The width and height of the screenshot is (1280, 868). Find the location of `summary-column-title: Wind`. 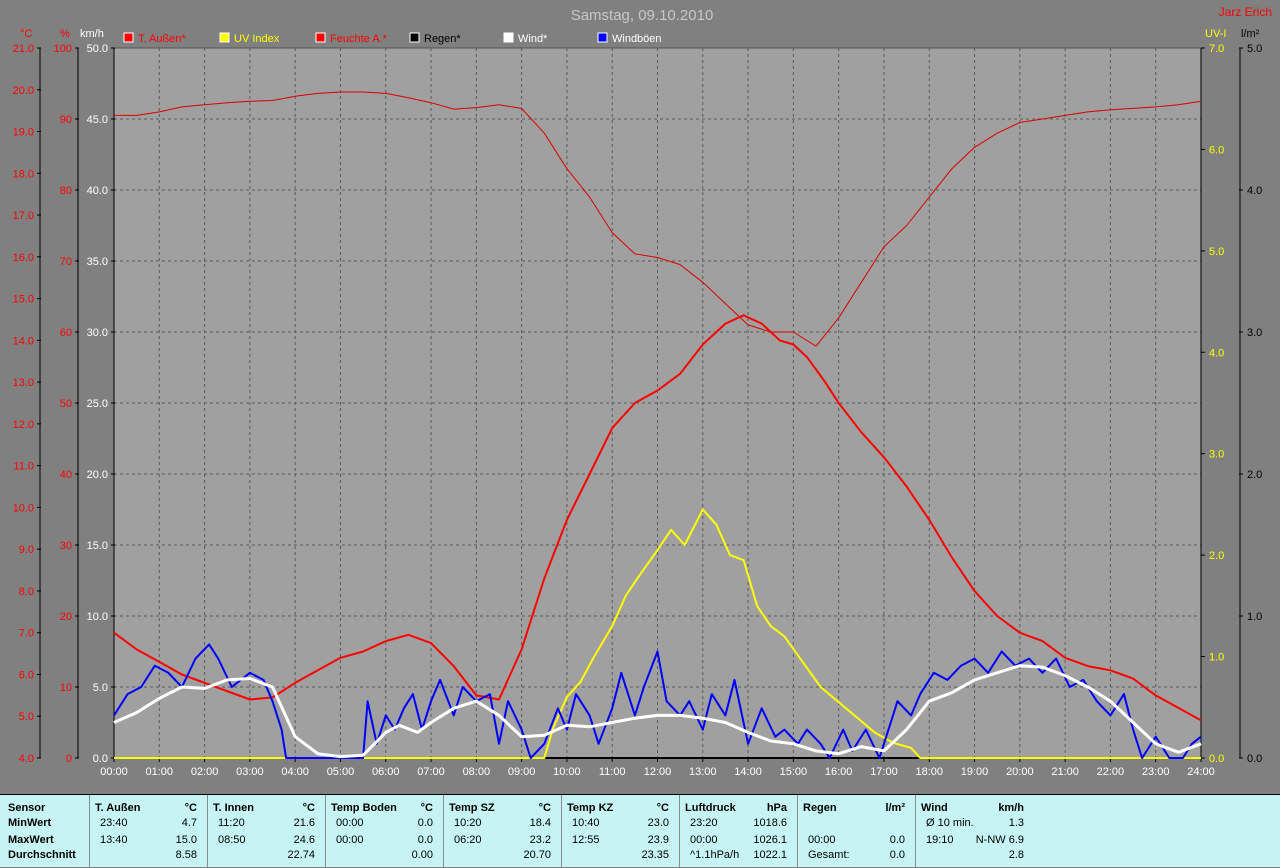

summary-column-title: Wind is located at coordinates (934, 808).